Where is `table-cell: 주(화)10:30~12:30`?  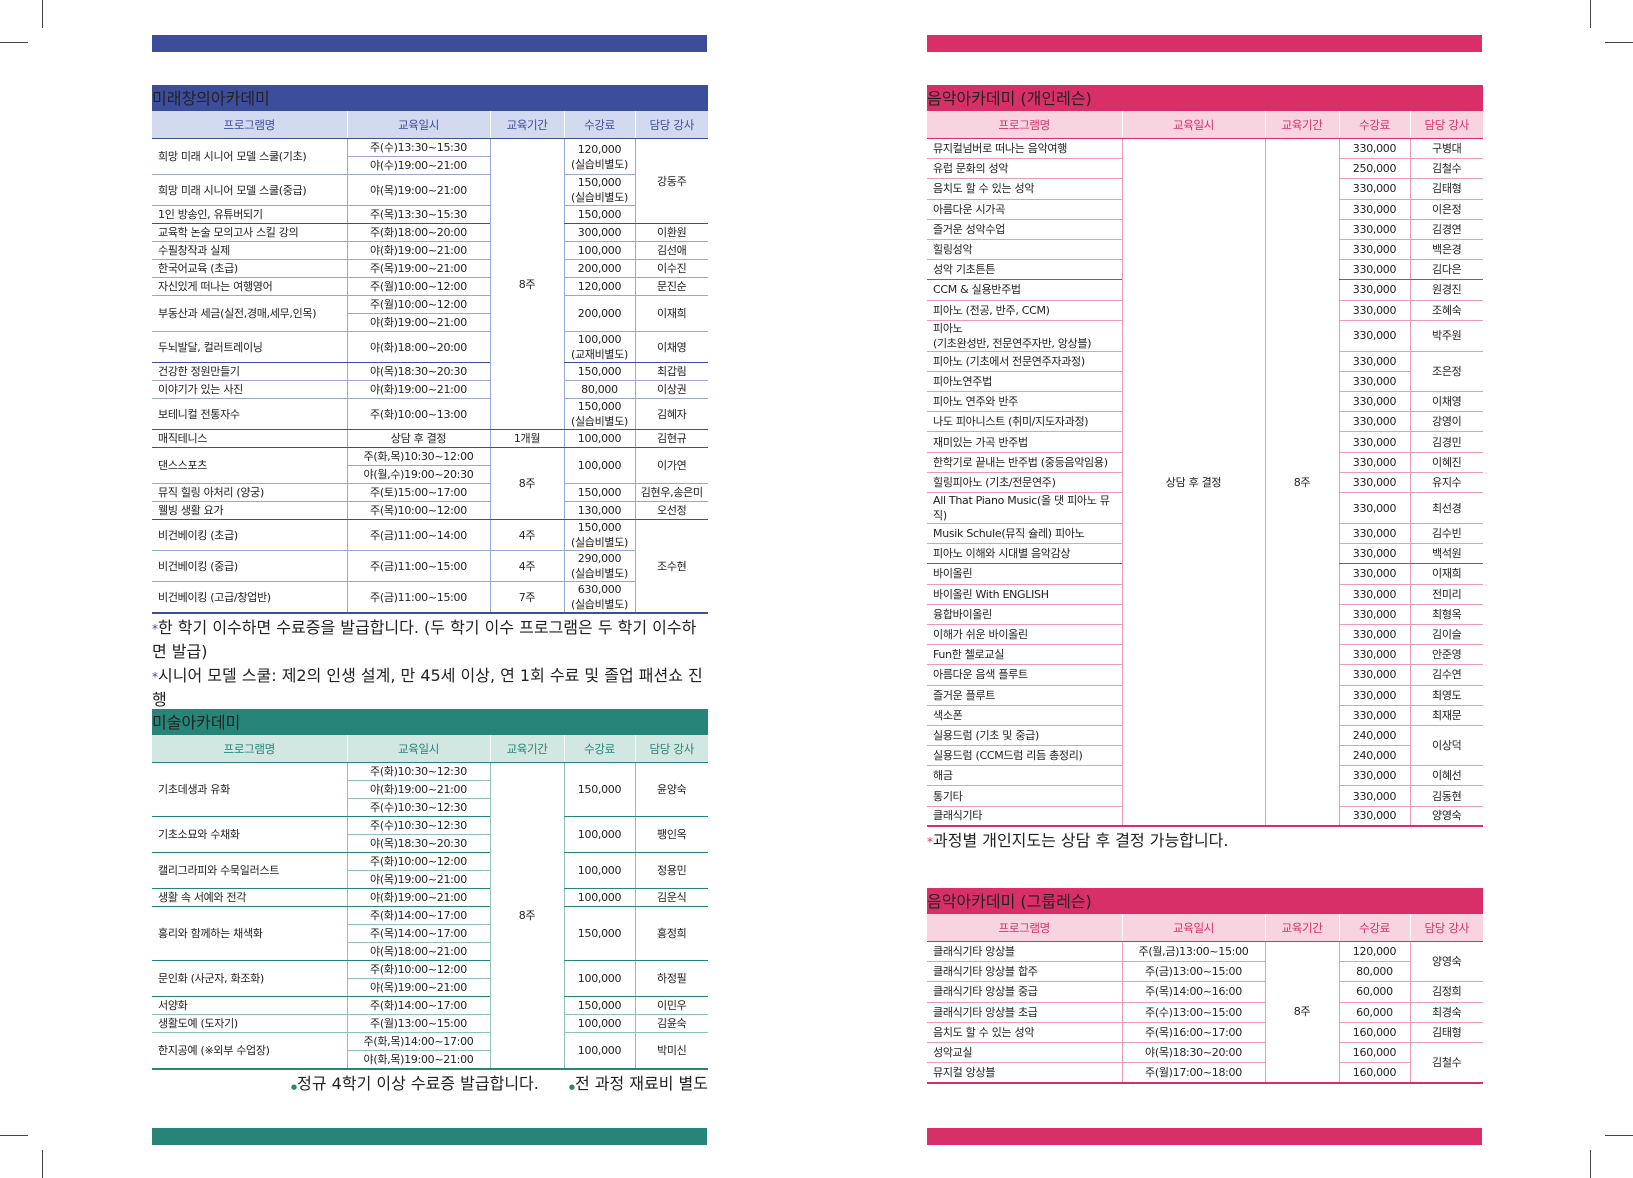
table-cell: 주(화)10:30~12:30 is located at coordinates (418, 771).